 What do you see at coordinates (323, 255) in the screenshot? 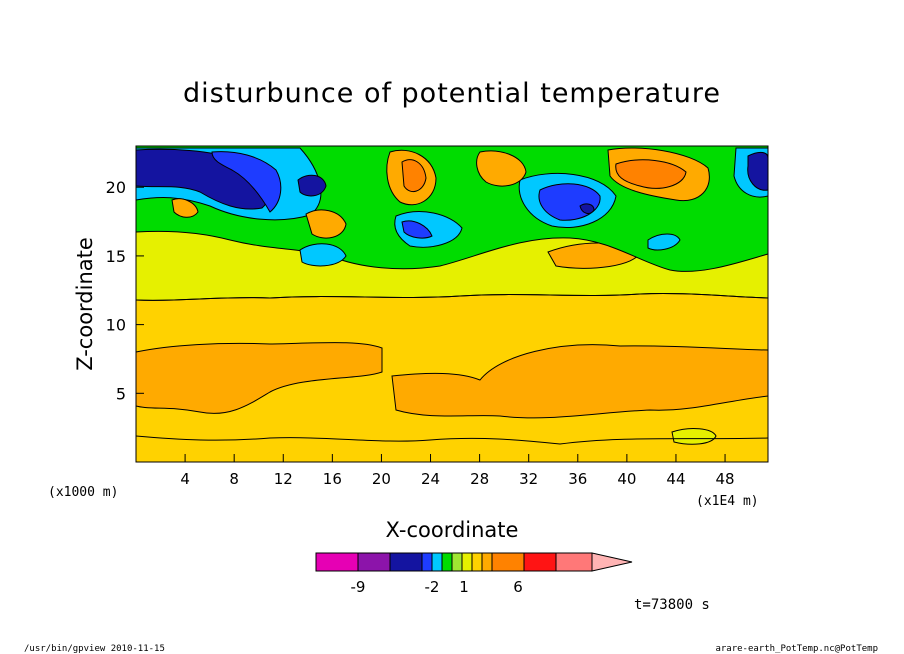
I see `band-cyan-small` at bounding box center [323, 255].